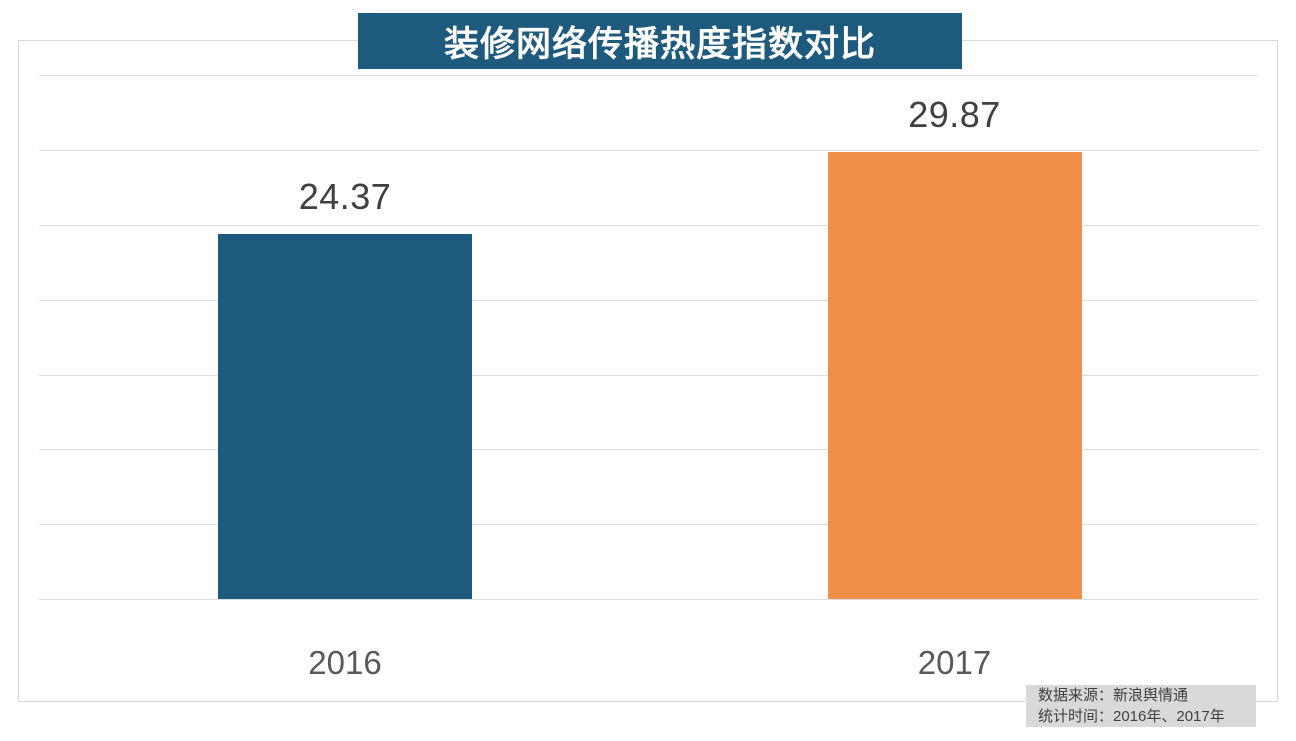 Image resolution: width=1296 pixels, height=741 pixels. Describe the element at coordinates (345, 662) in the screenshot. I see `axis-label-2016: 2016` at that location.